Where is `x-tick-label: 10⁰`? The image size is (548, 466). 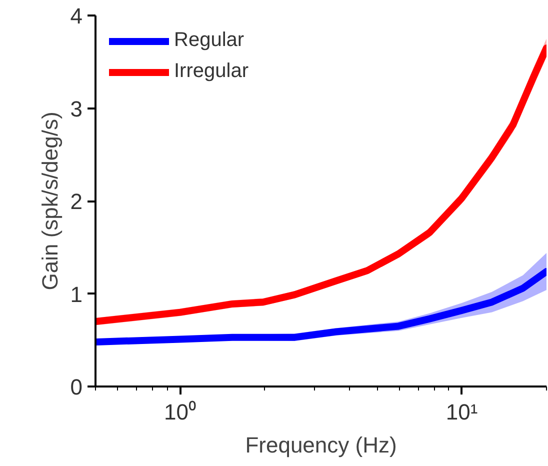 x-tick-label: 10⁰ is located at coordinates (180, 412).